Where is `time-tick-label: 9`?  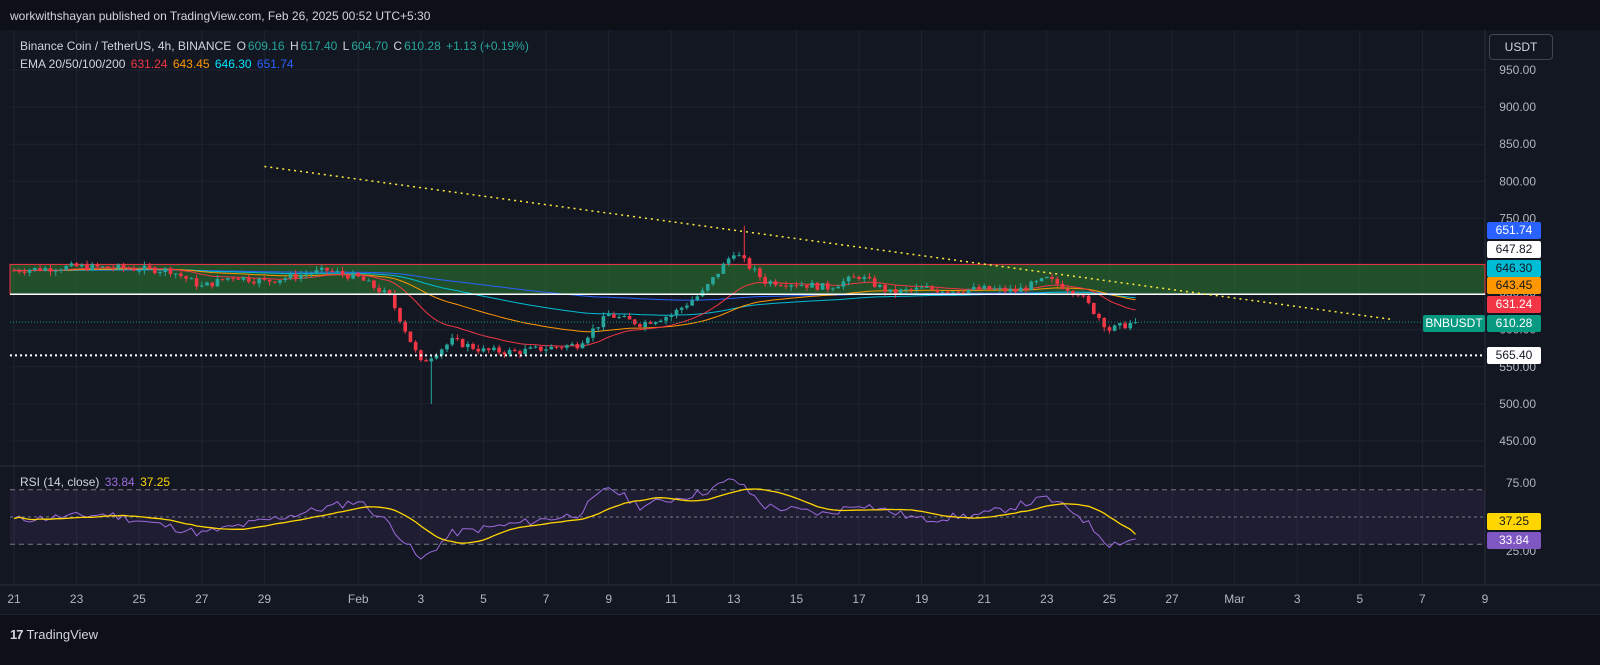 time-tick-label: 9 is located at coordinates (608, 599).